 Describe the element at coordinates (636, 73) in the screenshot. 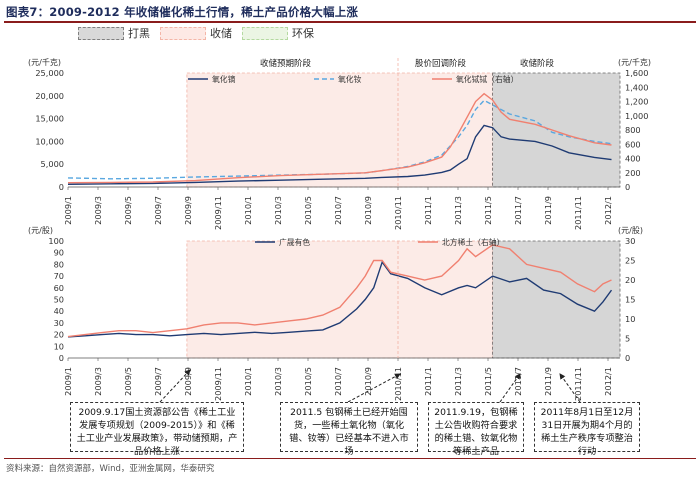

I see `y-tick-label-right: 1,600` at that location.